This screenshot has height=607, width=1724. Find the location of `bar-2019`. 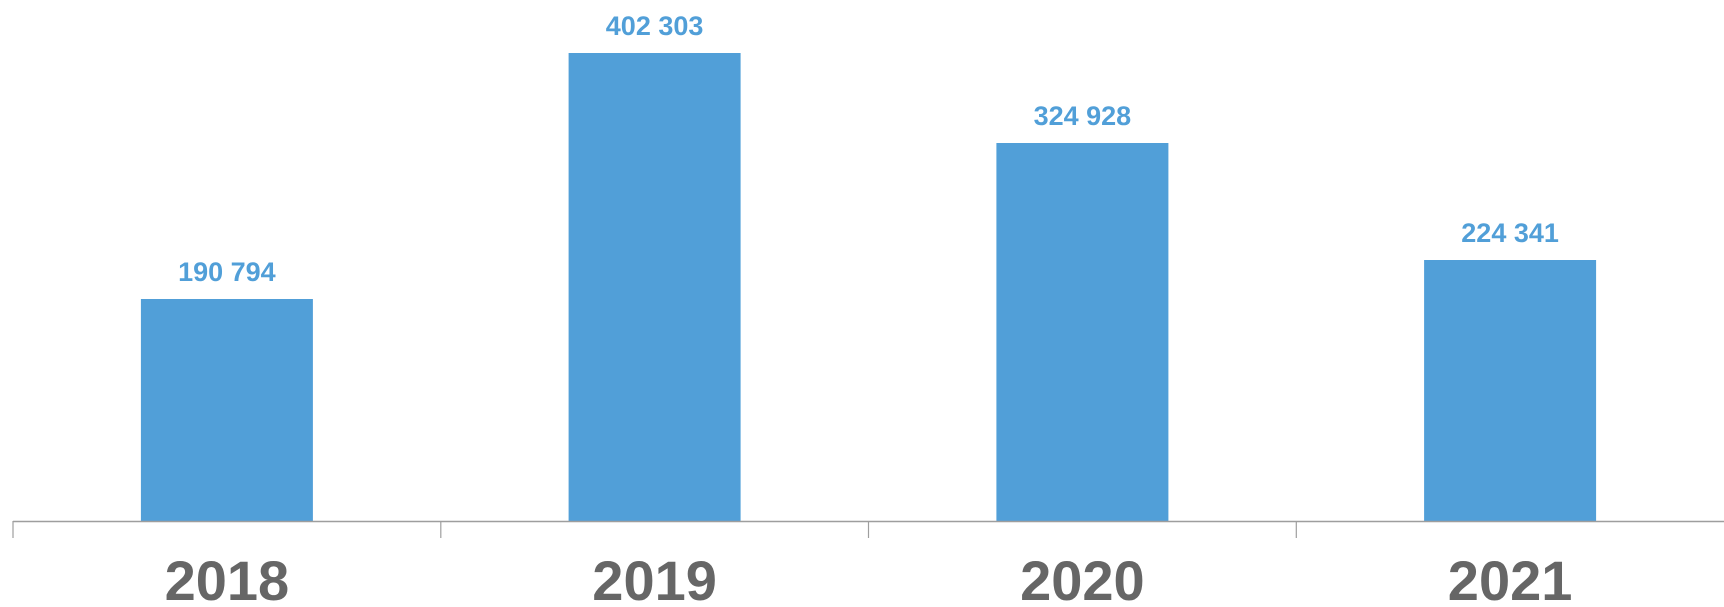

bar-2019 is located at coordinates (654, 287).